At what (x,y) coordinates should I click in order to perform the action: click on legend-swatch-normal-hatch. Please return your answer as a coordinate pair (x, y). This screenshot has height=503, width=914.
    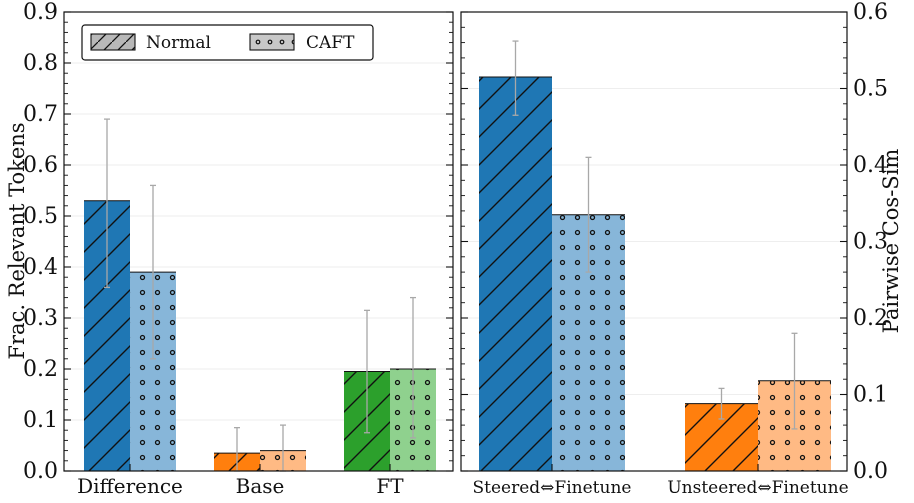
    Looking at the image, I should click on (113, 42).